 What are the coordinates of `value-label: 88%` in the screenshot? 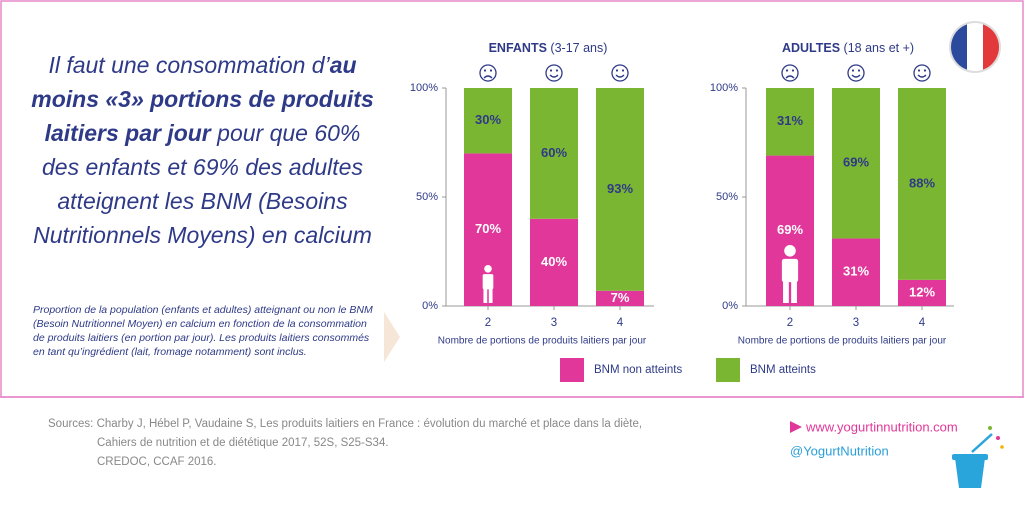 It's located at (922, 182).